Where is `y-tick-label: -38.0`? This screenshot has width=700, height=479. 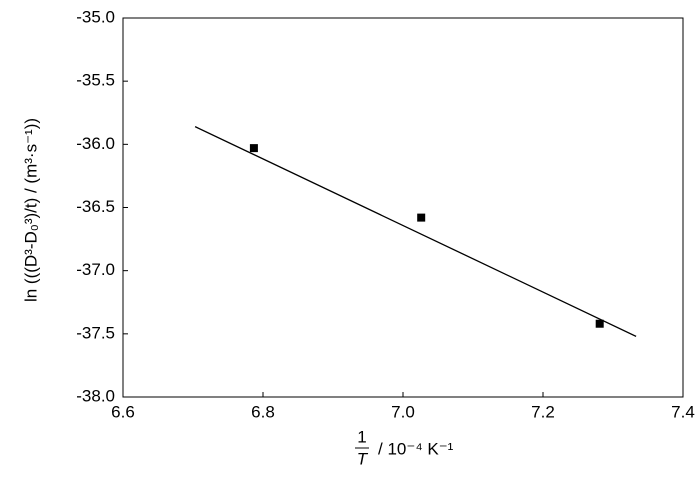 y-tick-label: -38.0 is located at coordinates (95, 395).